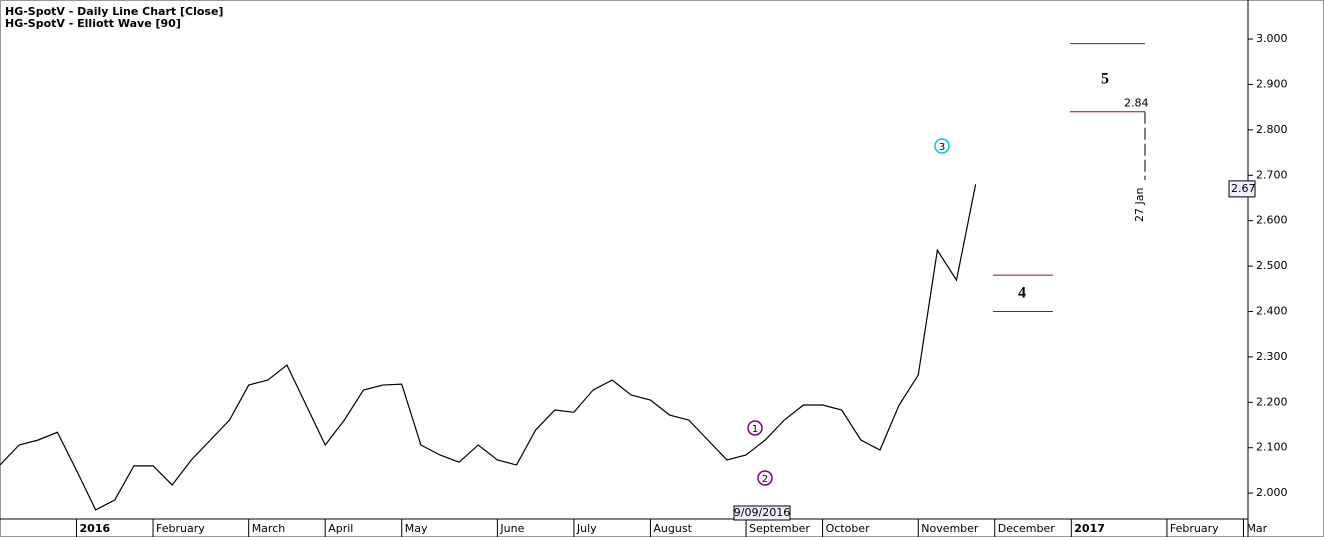  I want to click on date-marker-box, so click(762, 513).